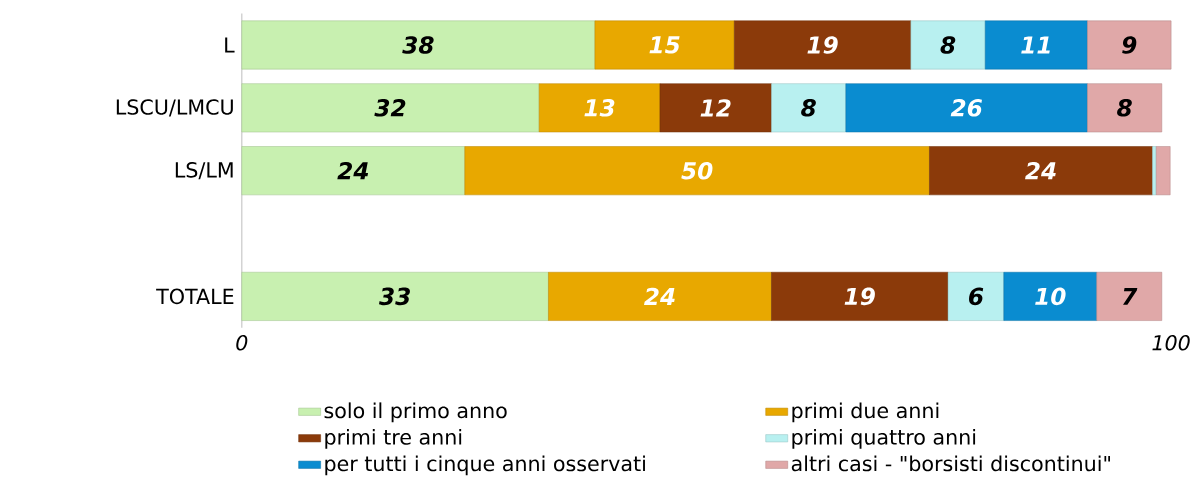 The width and height of the screenshot is (1194, 498). I want to click on data-label: 10, so click(1050, 296).